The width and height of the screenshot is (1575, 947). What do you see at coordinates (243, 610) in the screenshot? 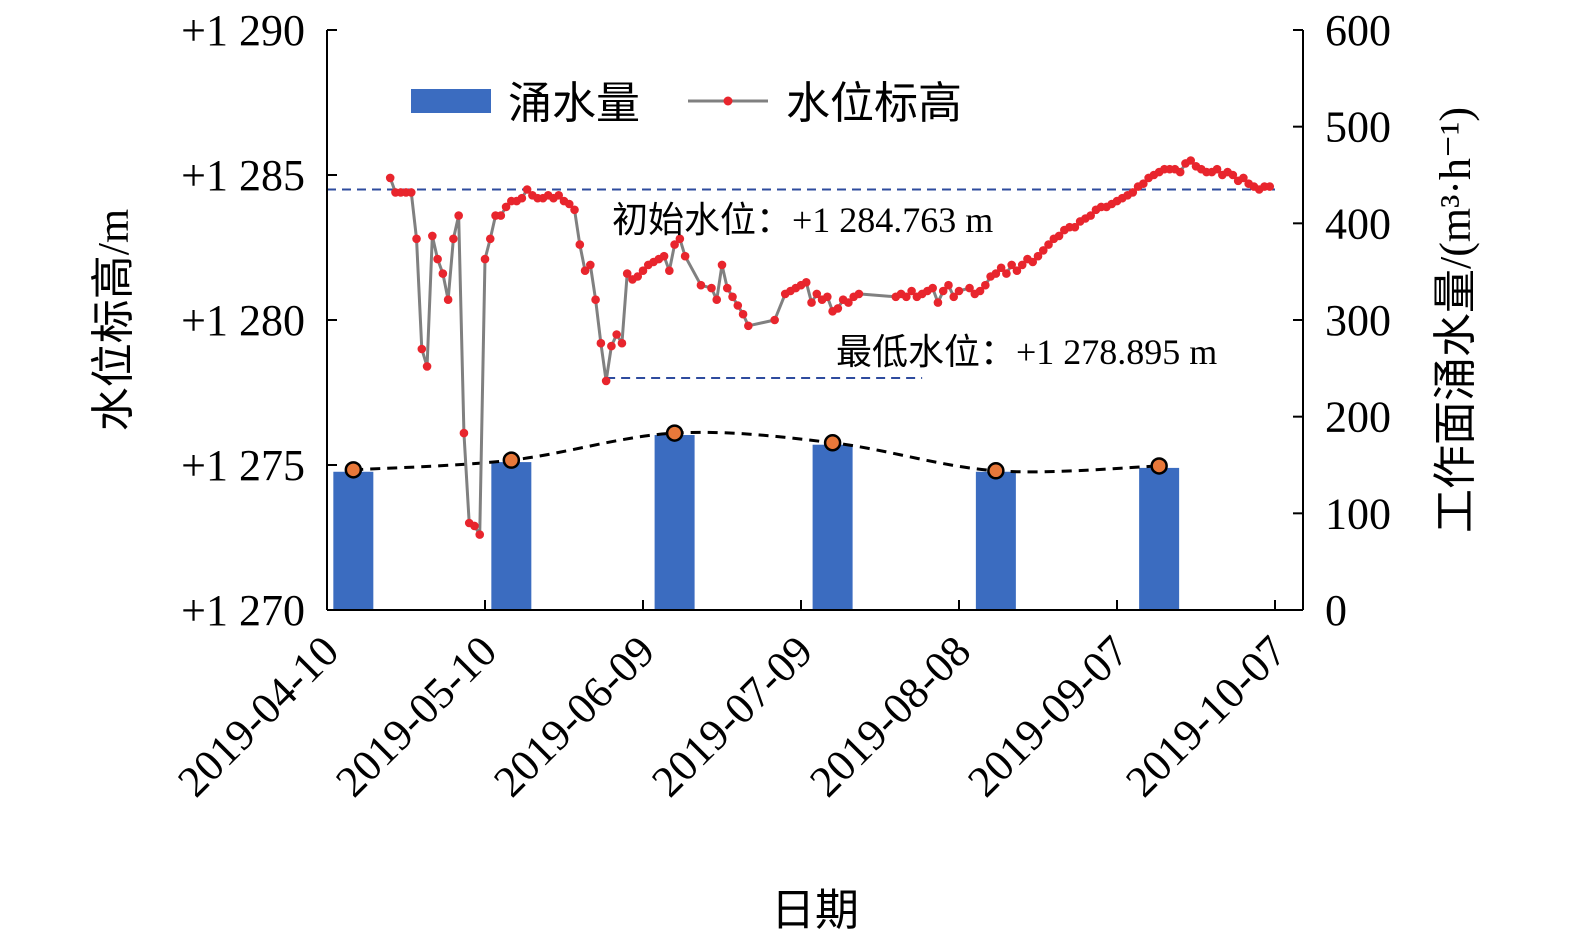
I see `y-left-tick-label-0: +1 270` at bounding box center [243, 610].